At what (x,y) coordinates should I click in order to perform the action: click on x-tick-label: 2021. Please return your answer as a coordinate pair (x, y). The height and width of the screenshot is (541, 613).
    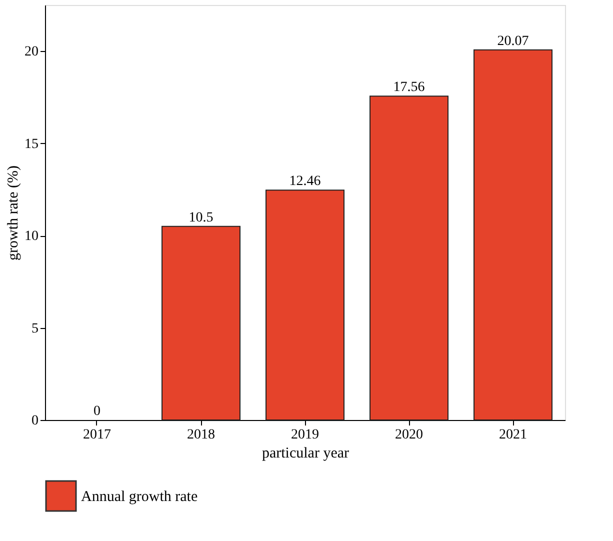
    Looking at the image, I should click on (513, 435).